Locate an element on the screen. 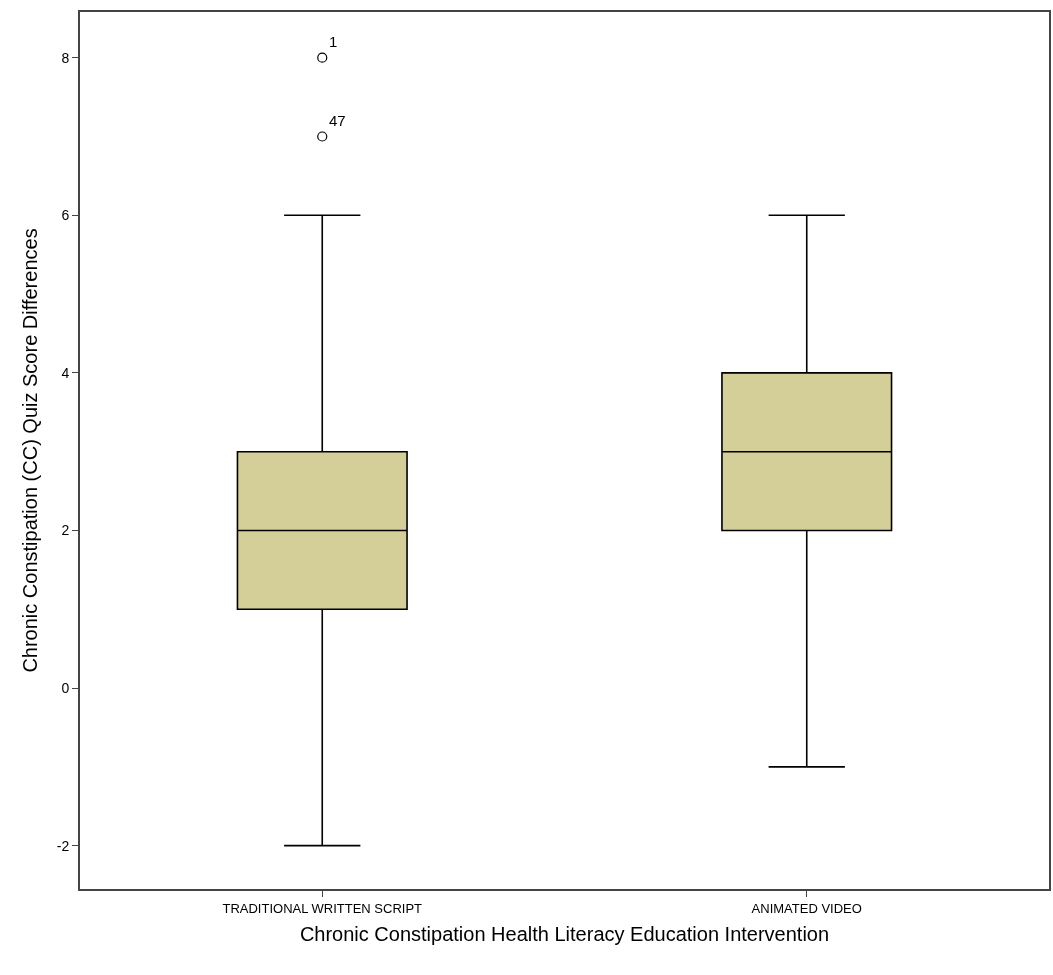  annotation: 1 is located at coordinates (333, 42).